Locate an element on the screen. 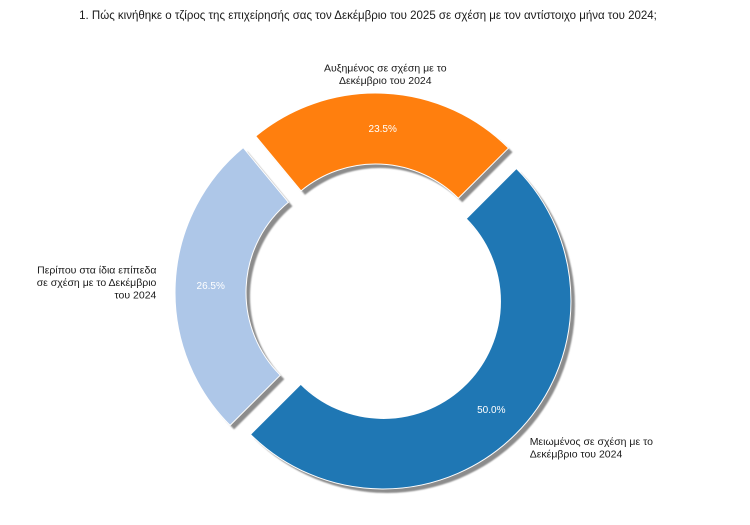  slice-percentage-label: 23.5% is located at coordinates (383, 129).